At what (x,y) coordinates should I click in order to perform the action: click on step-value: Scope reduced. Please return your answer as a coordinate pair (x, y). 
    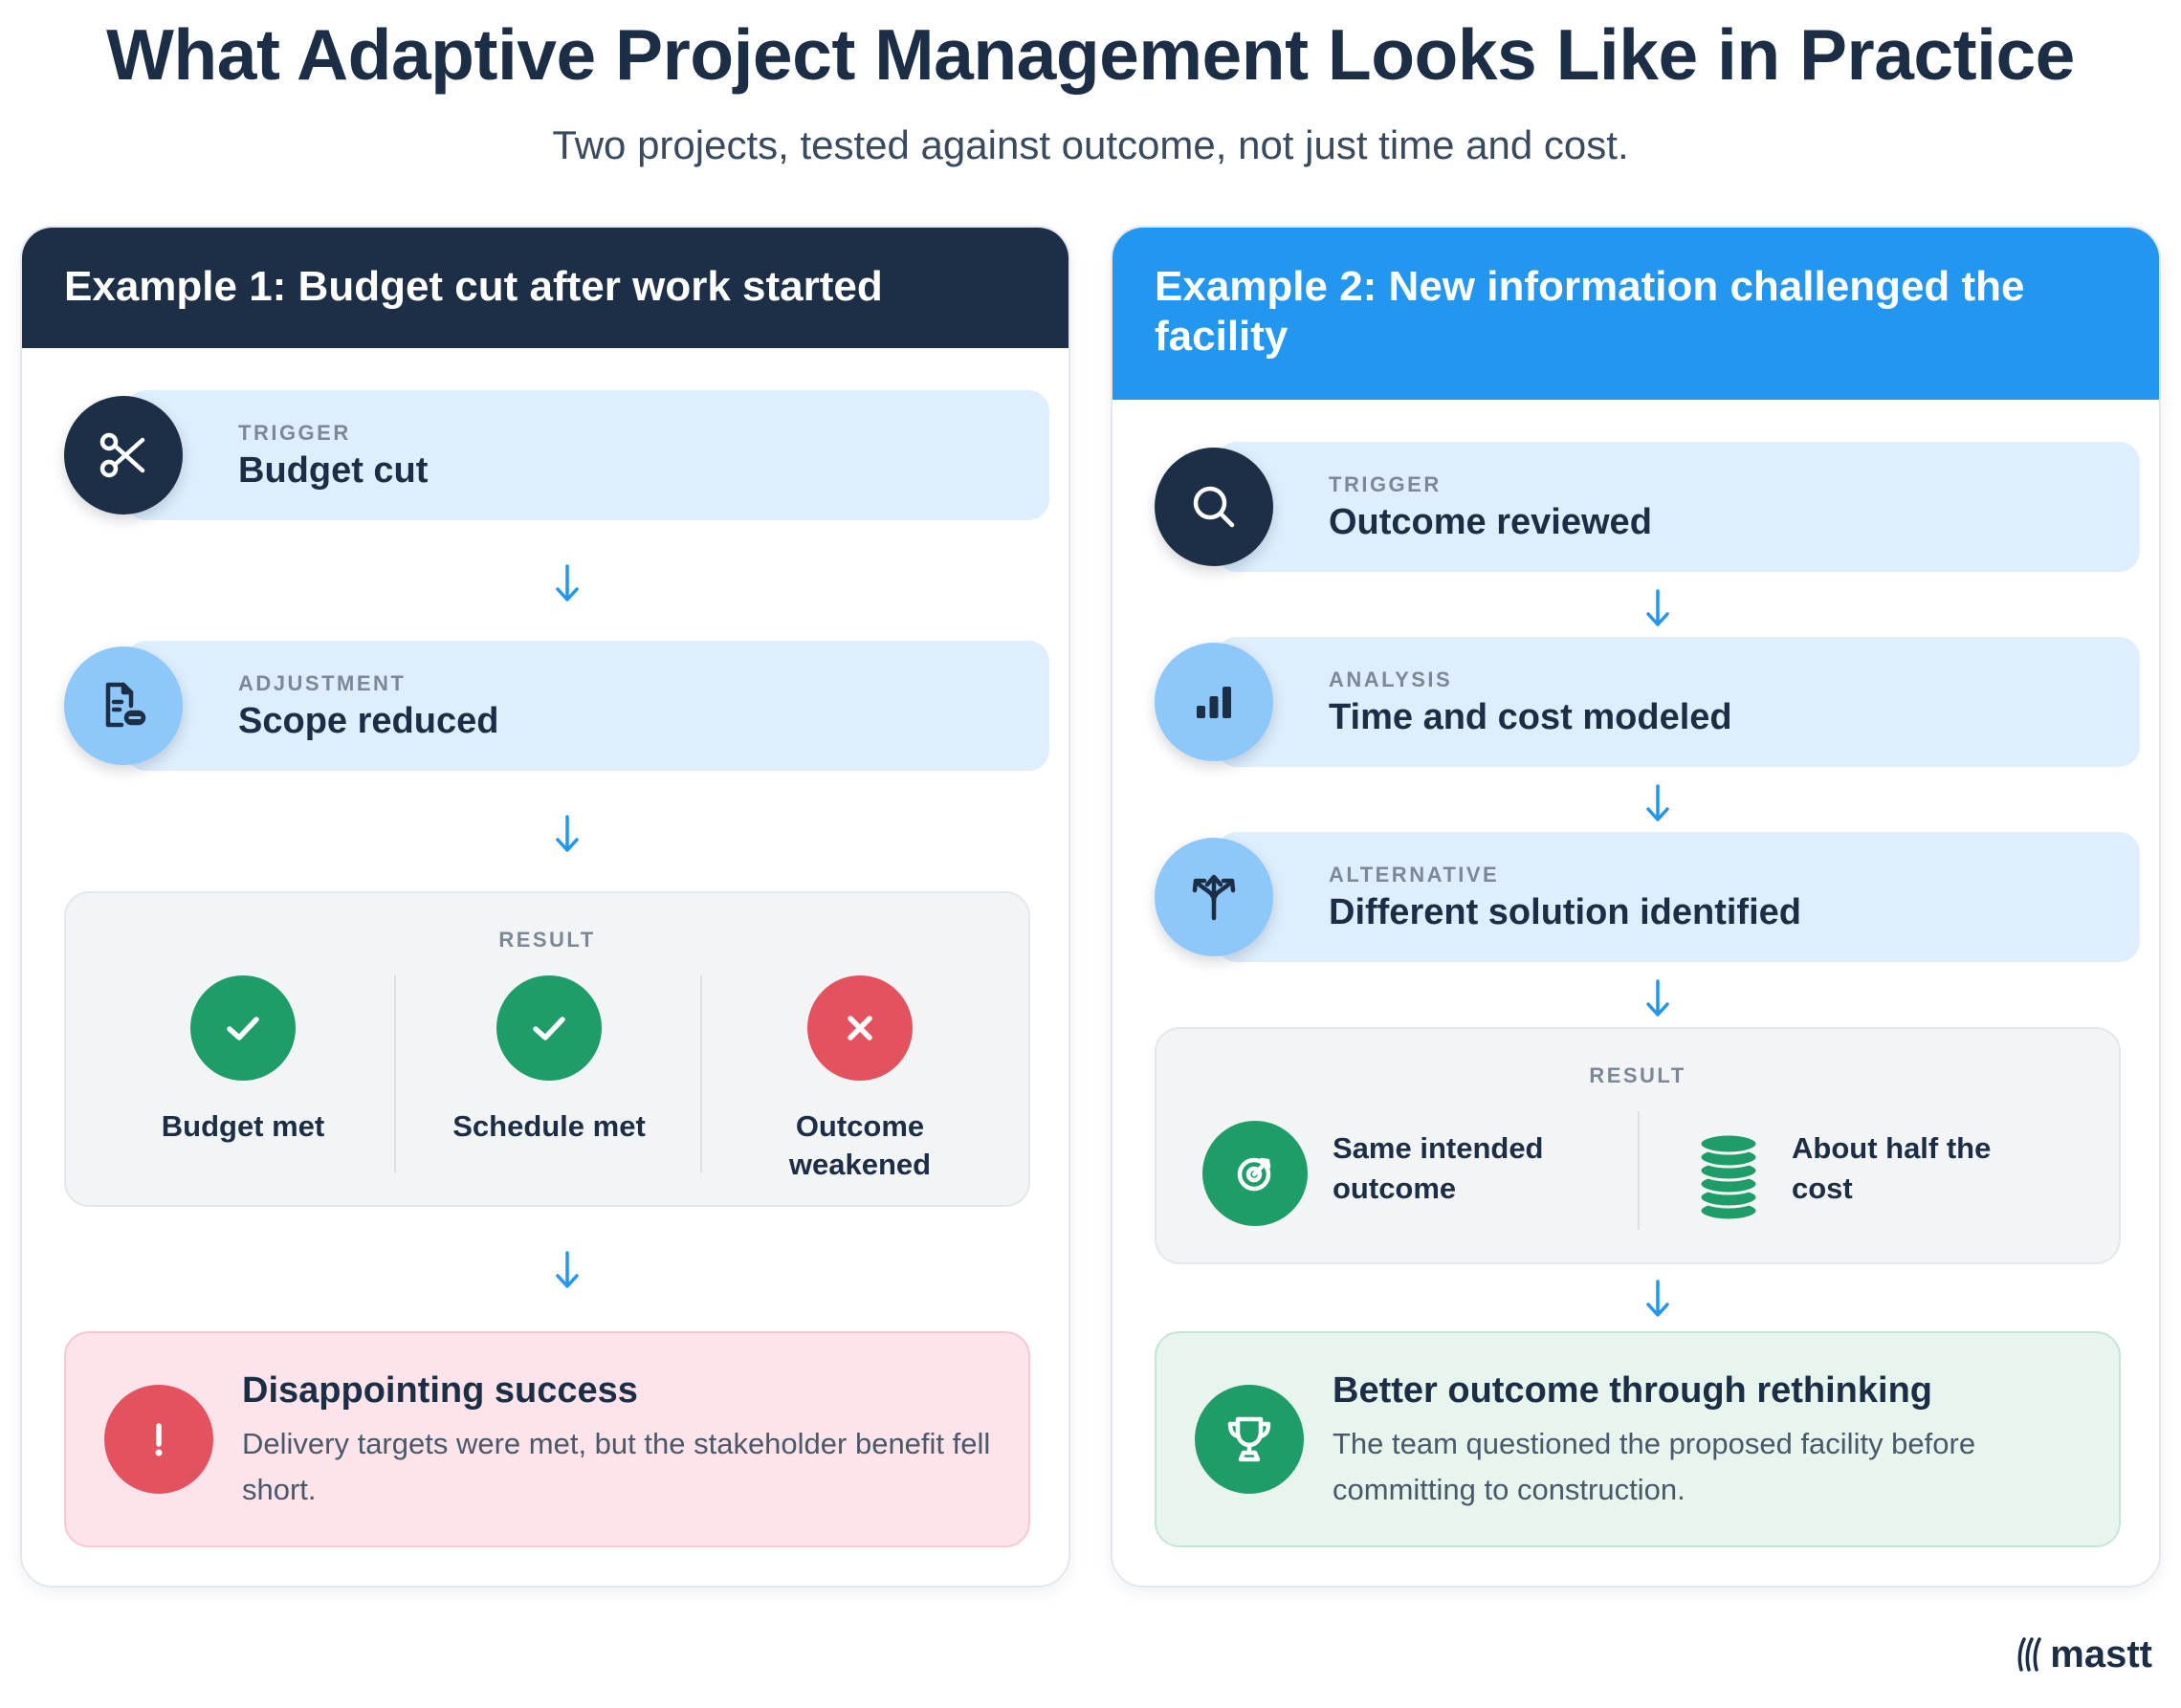
    Looking at the image, I should click on (368, 721).